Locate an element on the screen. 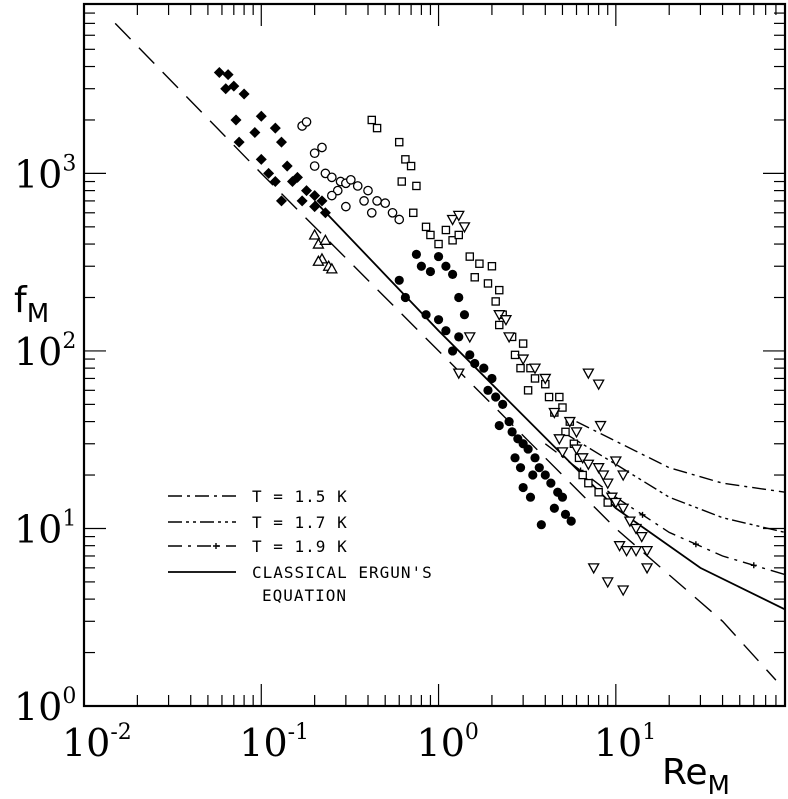  x-tick-label: 10⁻² is located at coordinates (97, 742).